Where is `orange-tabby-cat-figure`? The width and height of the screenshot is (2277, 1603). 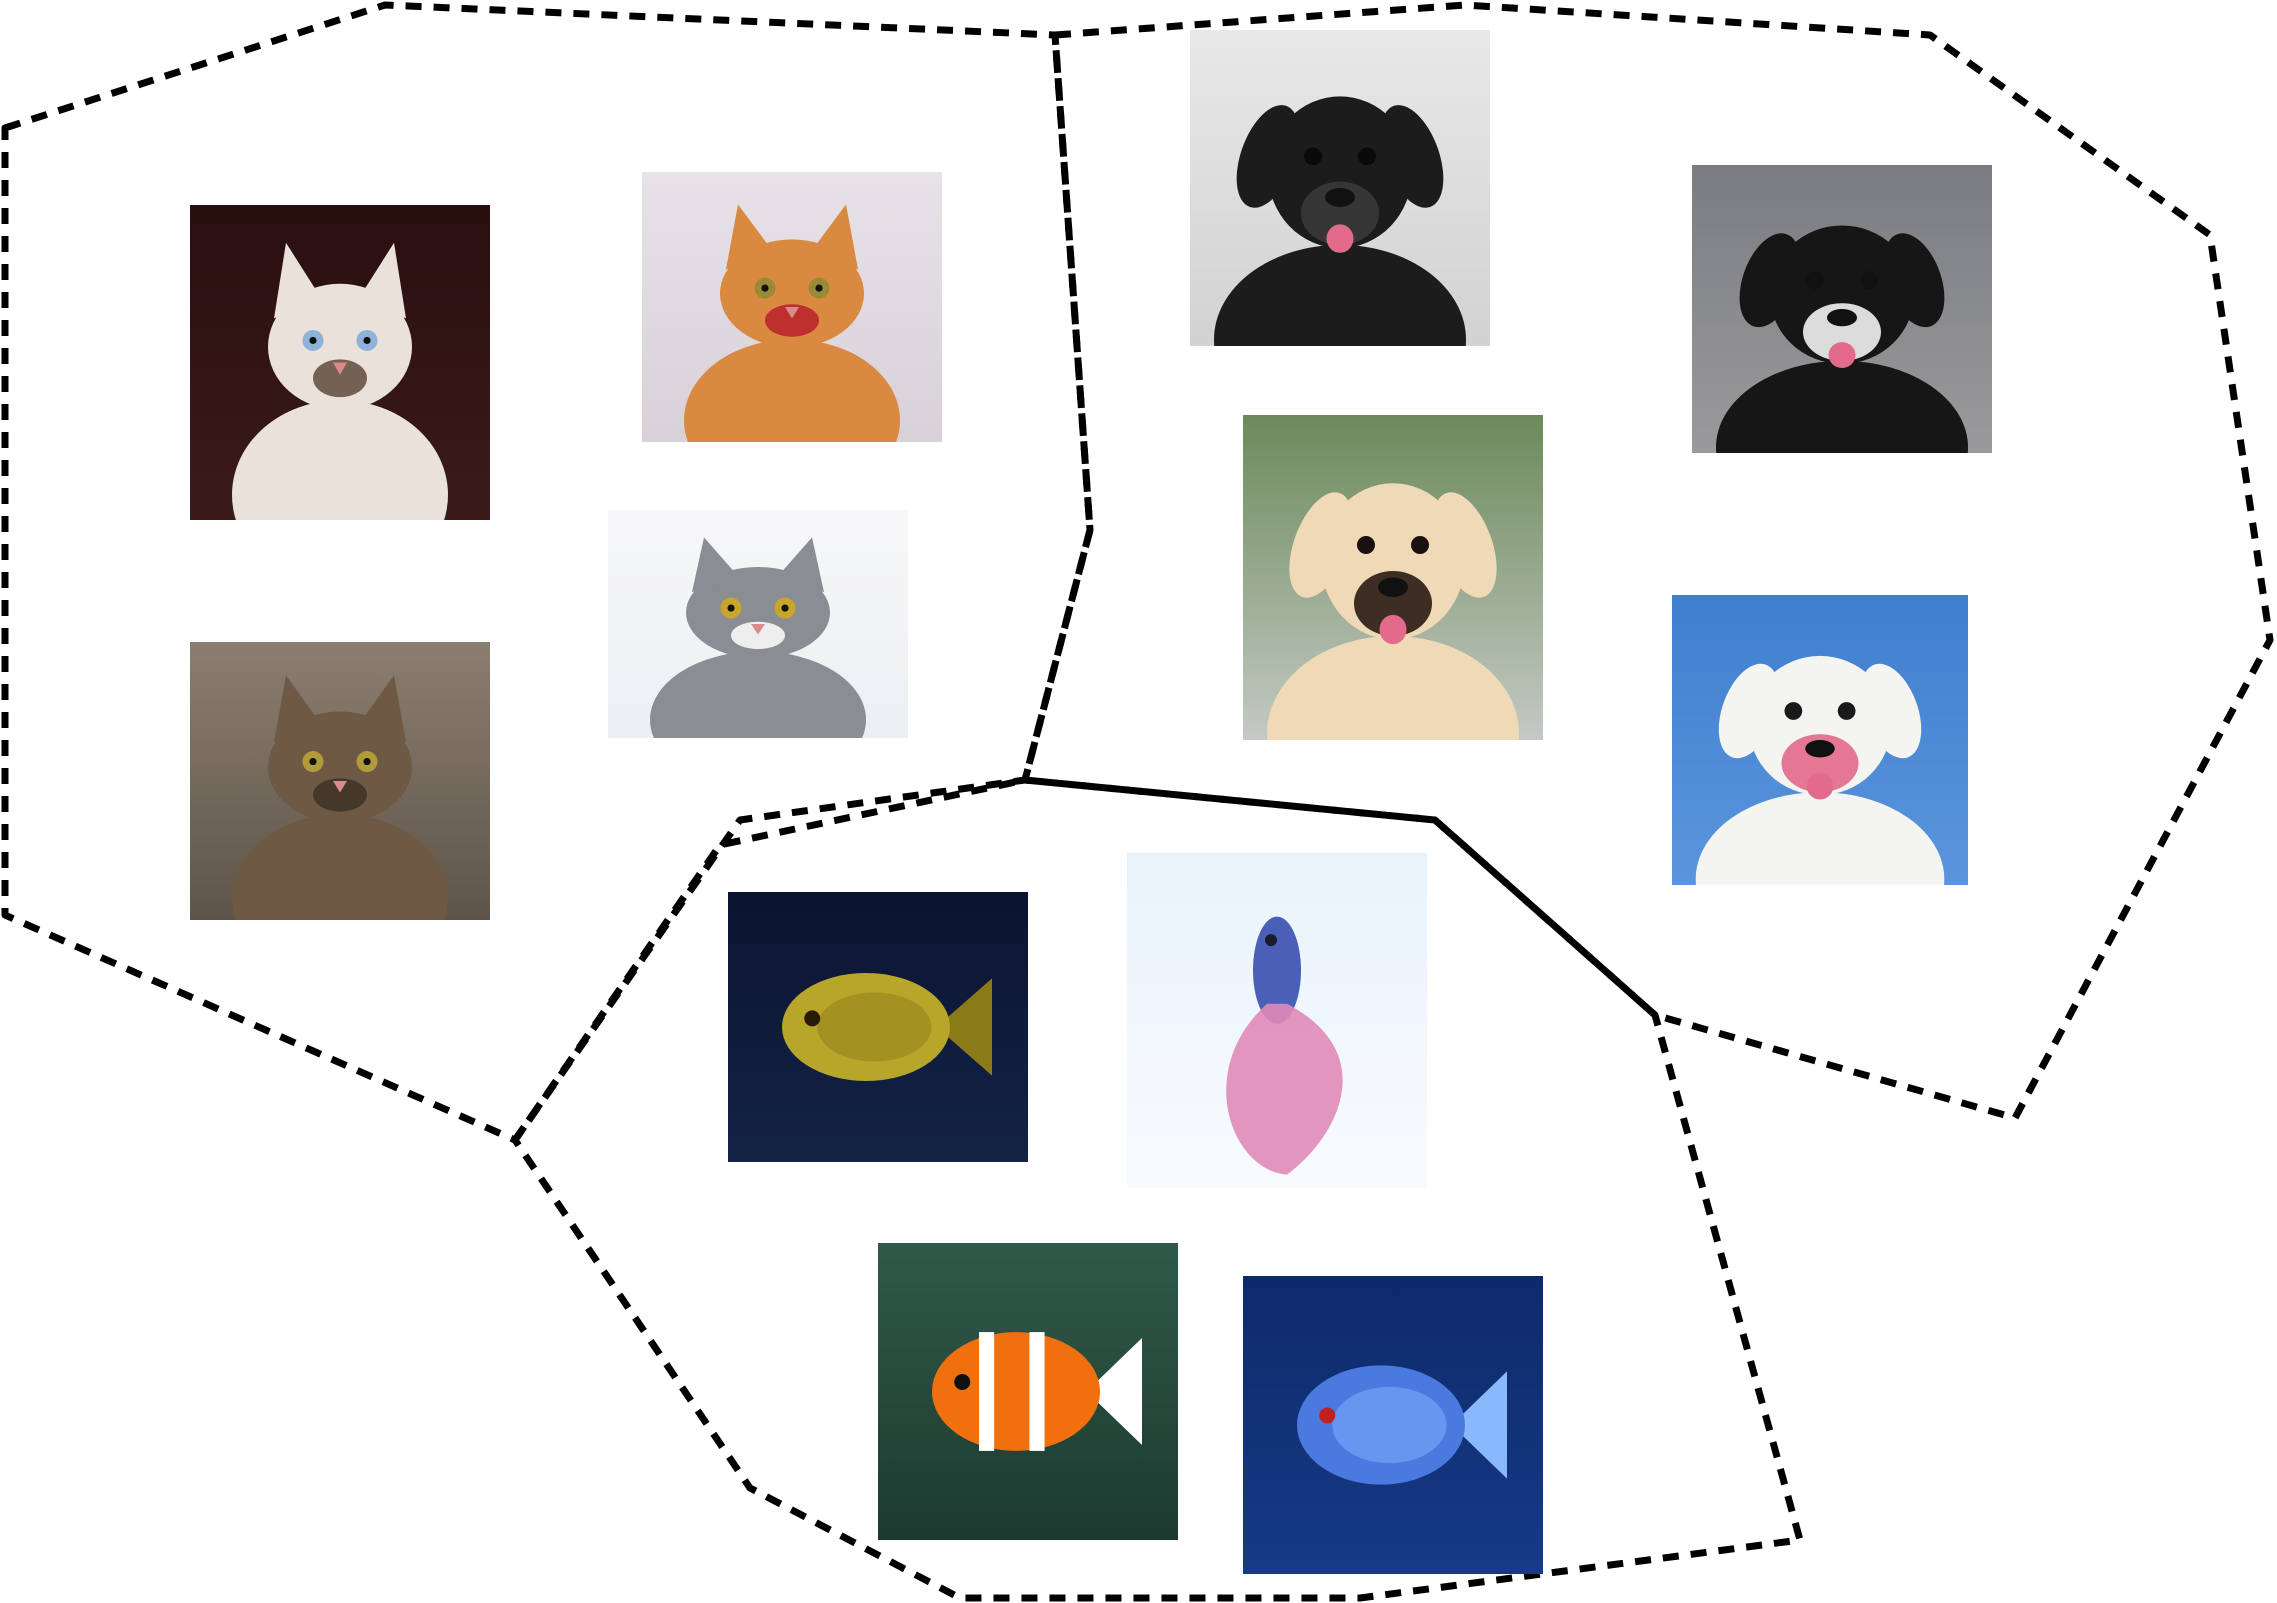
orange-tabby-cat-figure is located at coordinates (792, 323).